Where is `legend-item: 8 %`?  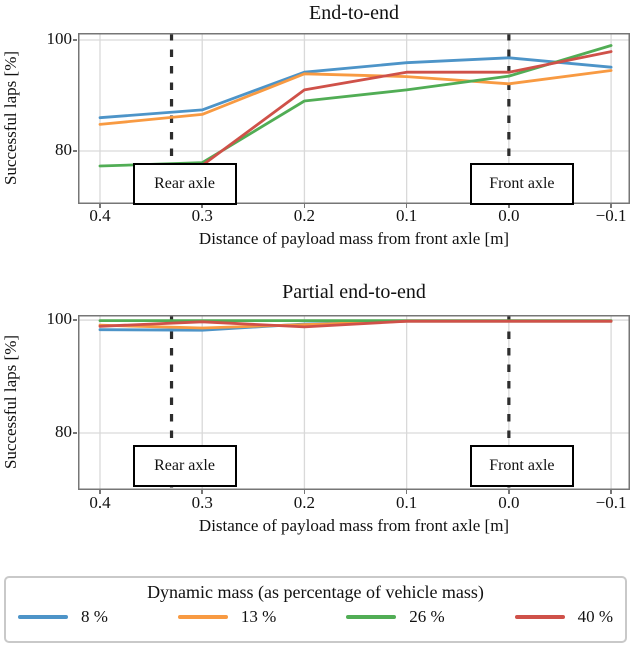
legend-item: 8 % is located at coordinates (63, 617).